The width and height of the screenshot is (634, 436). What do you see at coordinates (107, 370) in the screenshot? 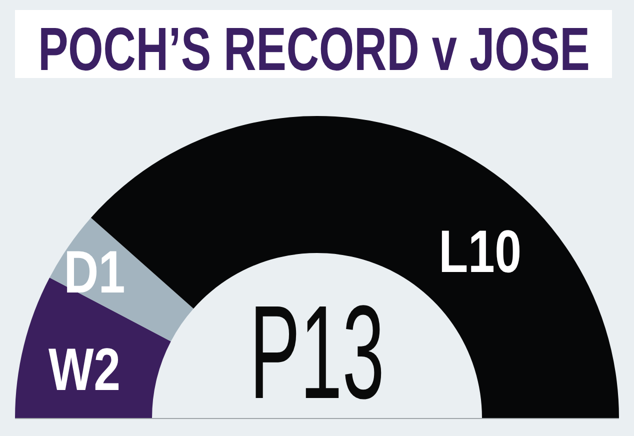
I see `data-label: 2` at bounding box center [107, 370].